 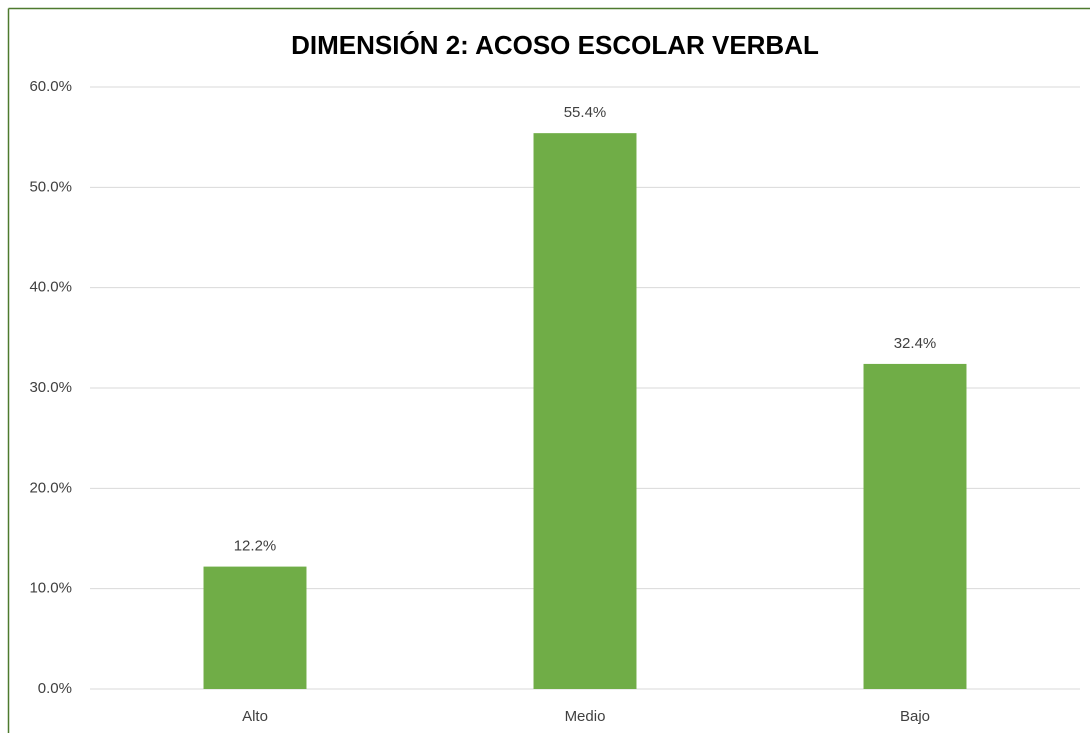 I want to click on y-tick-label: 20.0%, so click(x=50, y=487).